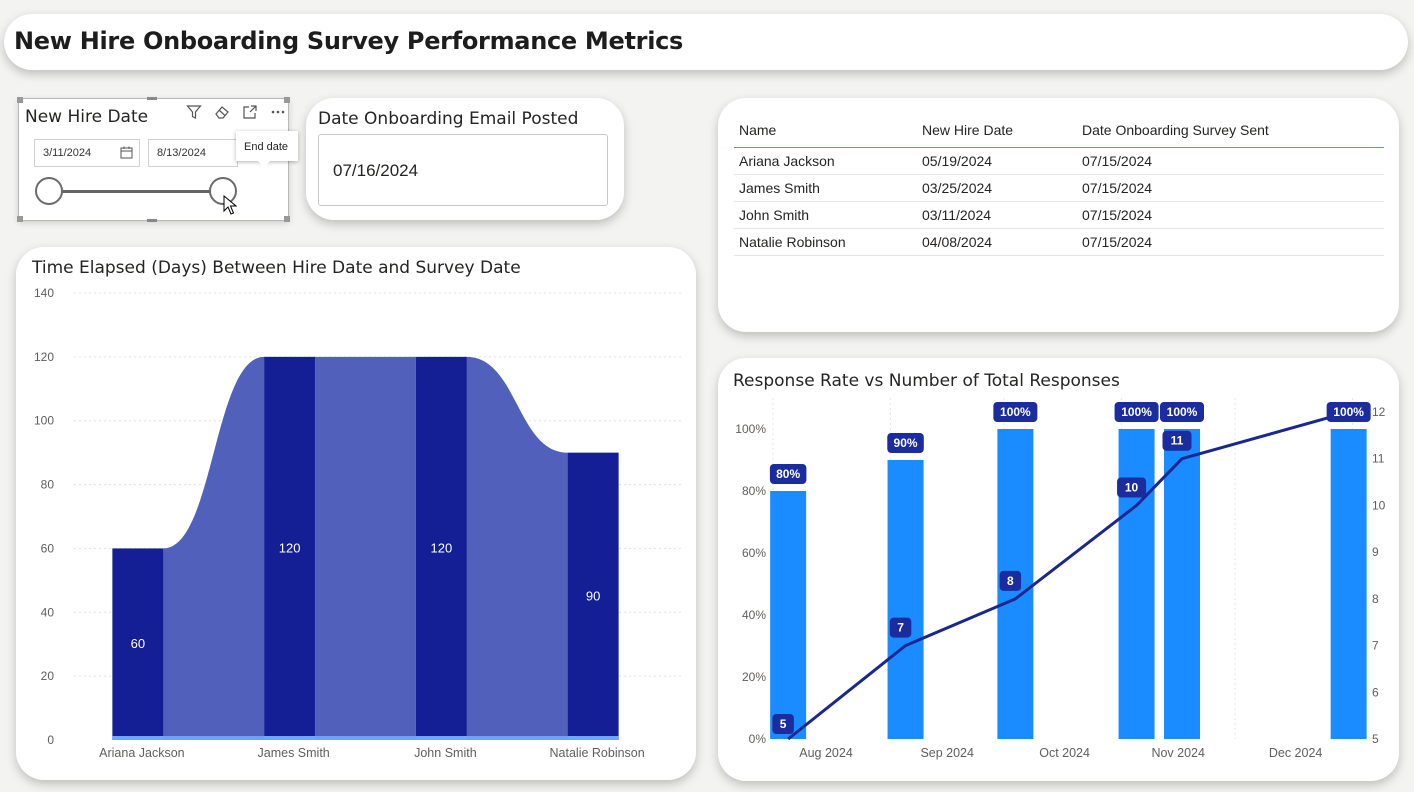 The height and width of the screenshot is (792, 1414). What do you see at coordinates (50, 740) in the screenshot?
I see `y-tick-label: 0` at bounding box center [50, 740].